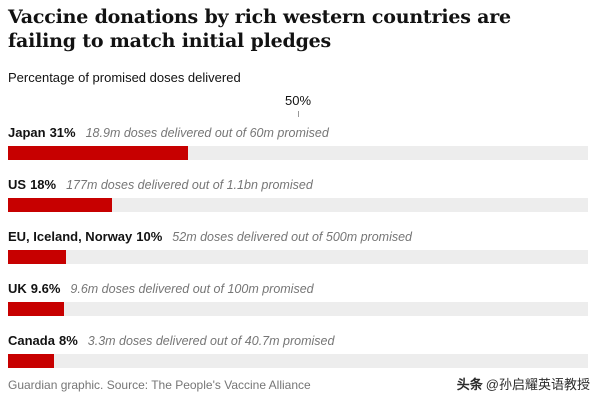  What do you see at coordinates (469, 384) in the screenshot?
I see `toutiao-logo-text: 头条` at bounding box center [469, 384].